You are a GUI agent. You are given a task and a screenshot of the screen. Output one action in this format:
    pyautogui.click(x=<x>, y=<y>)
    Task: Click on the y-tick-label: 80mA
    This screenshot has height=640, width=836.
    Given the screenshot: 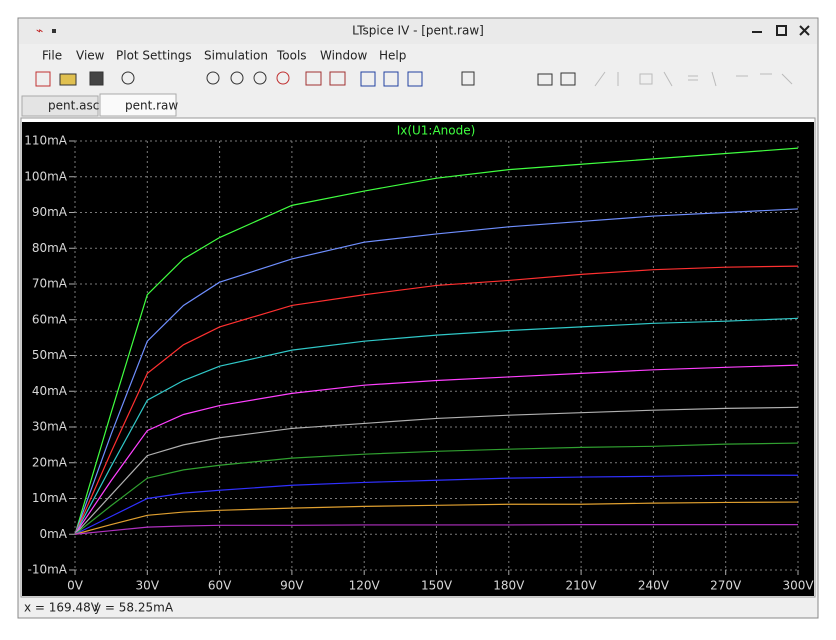 What is the action you would take?
    pyautogui.click(x=50, y=248)
    